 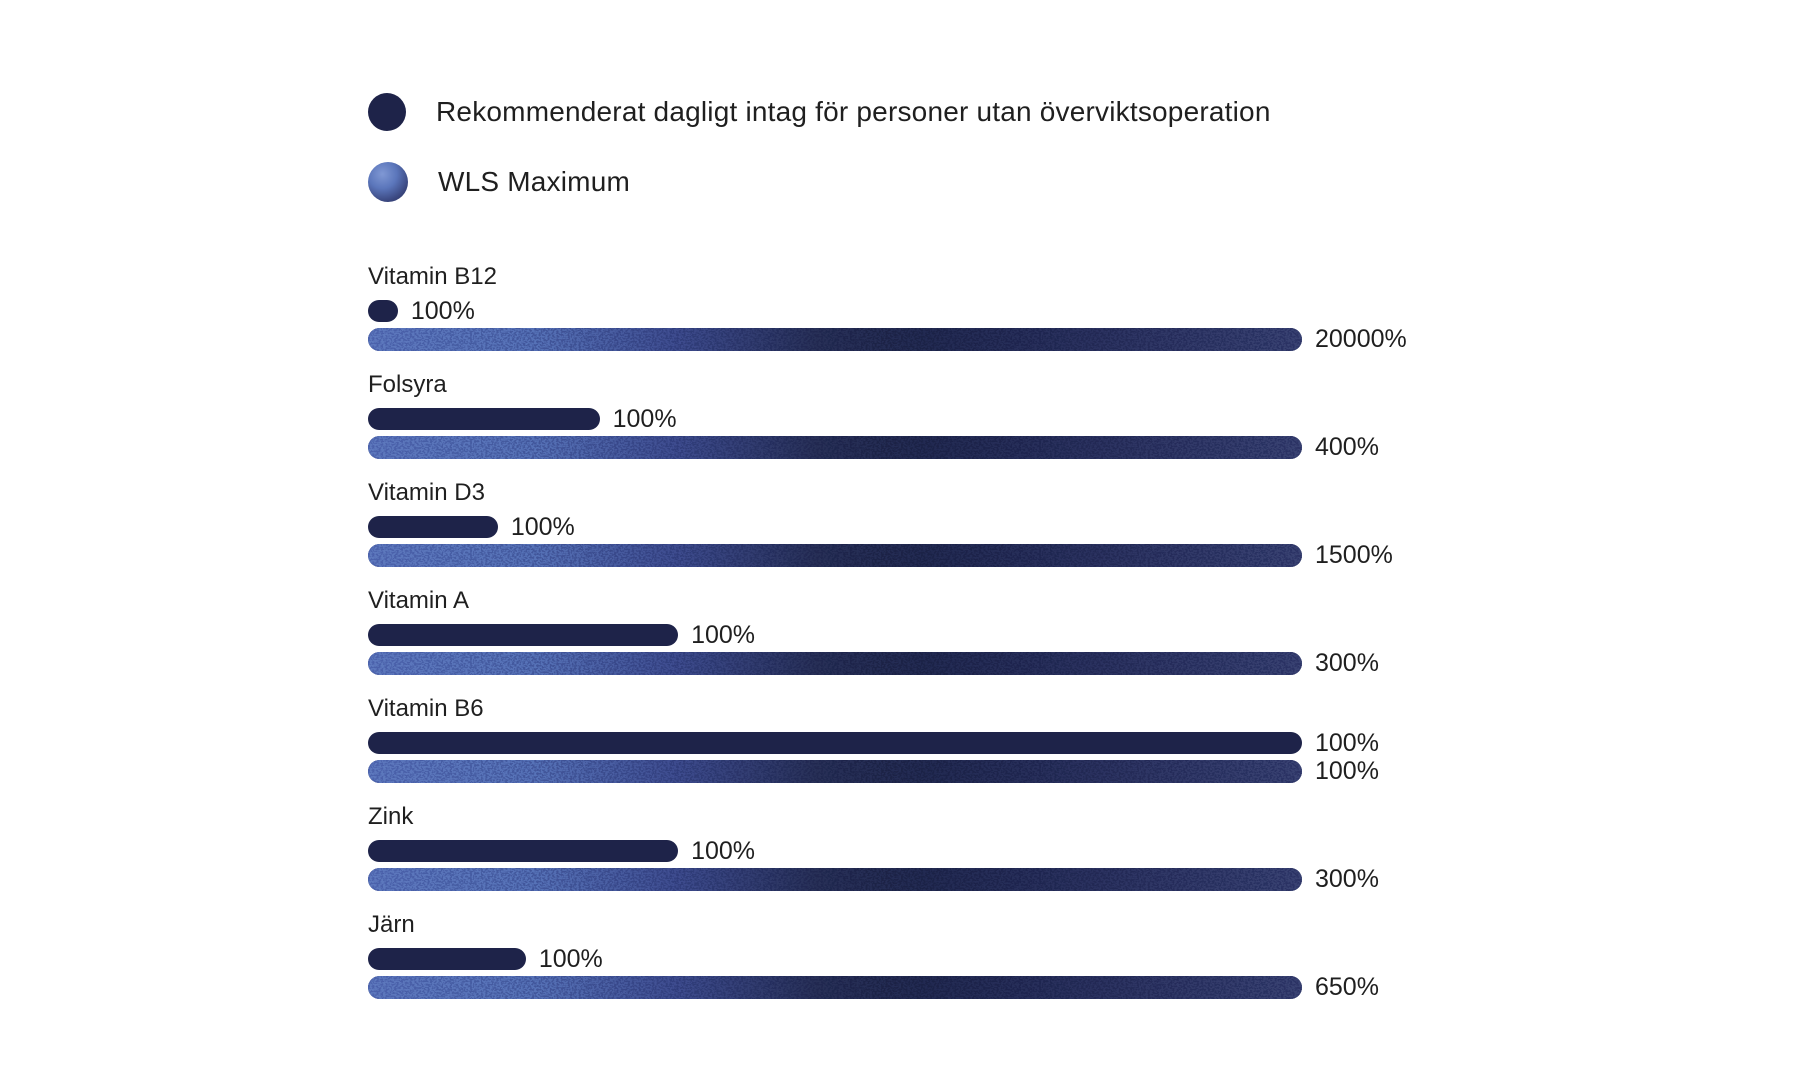 I want to click on wls-bar-line: 650%, so click(x=998, y=987).